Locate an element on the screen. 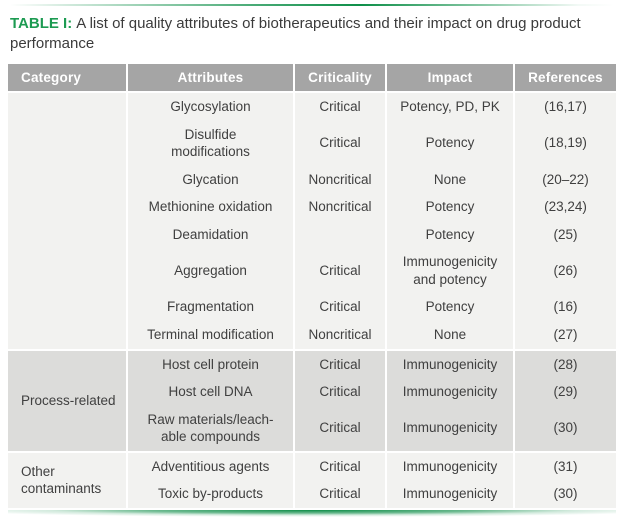 This screenshot has height=517, width=624. references-cell: (18,19) is located at coordinates (565, 143).